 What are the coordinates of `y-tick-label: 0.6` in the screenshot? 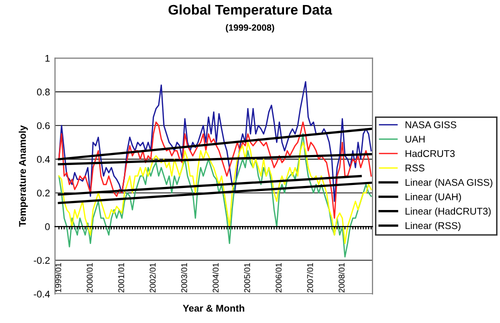 It's located at (43, 126).